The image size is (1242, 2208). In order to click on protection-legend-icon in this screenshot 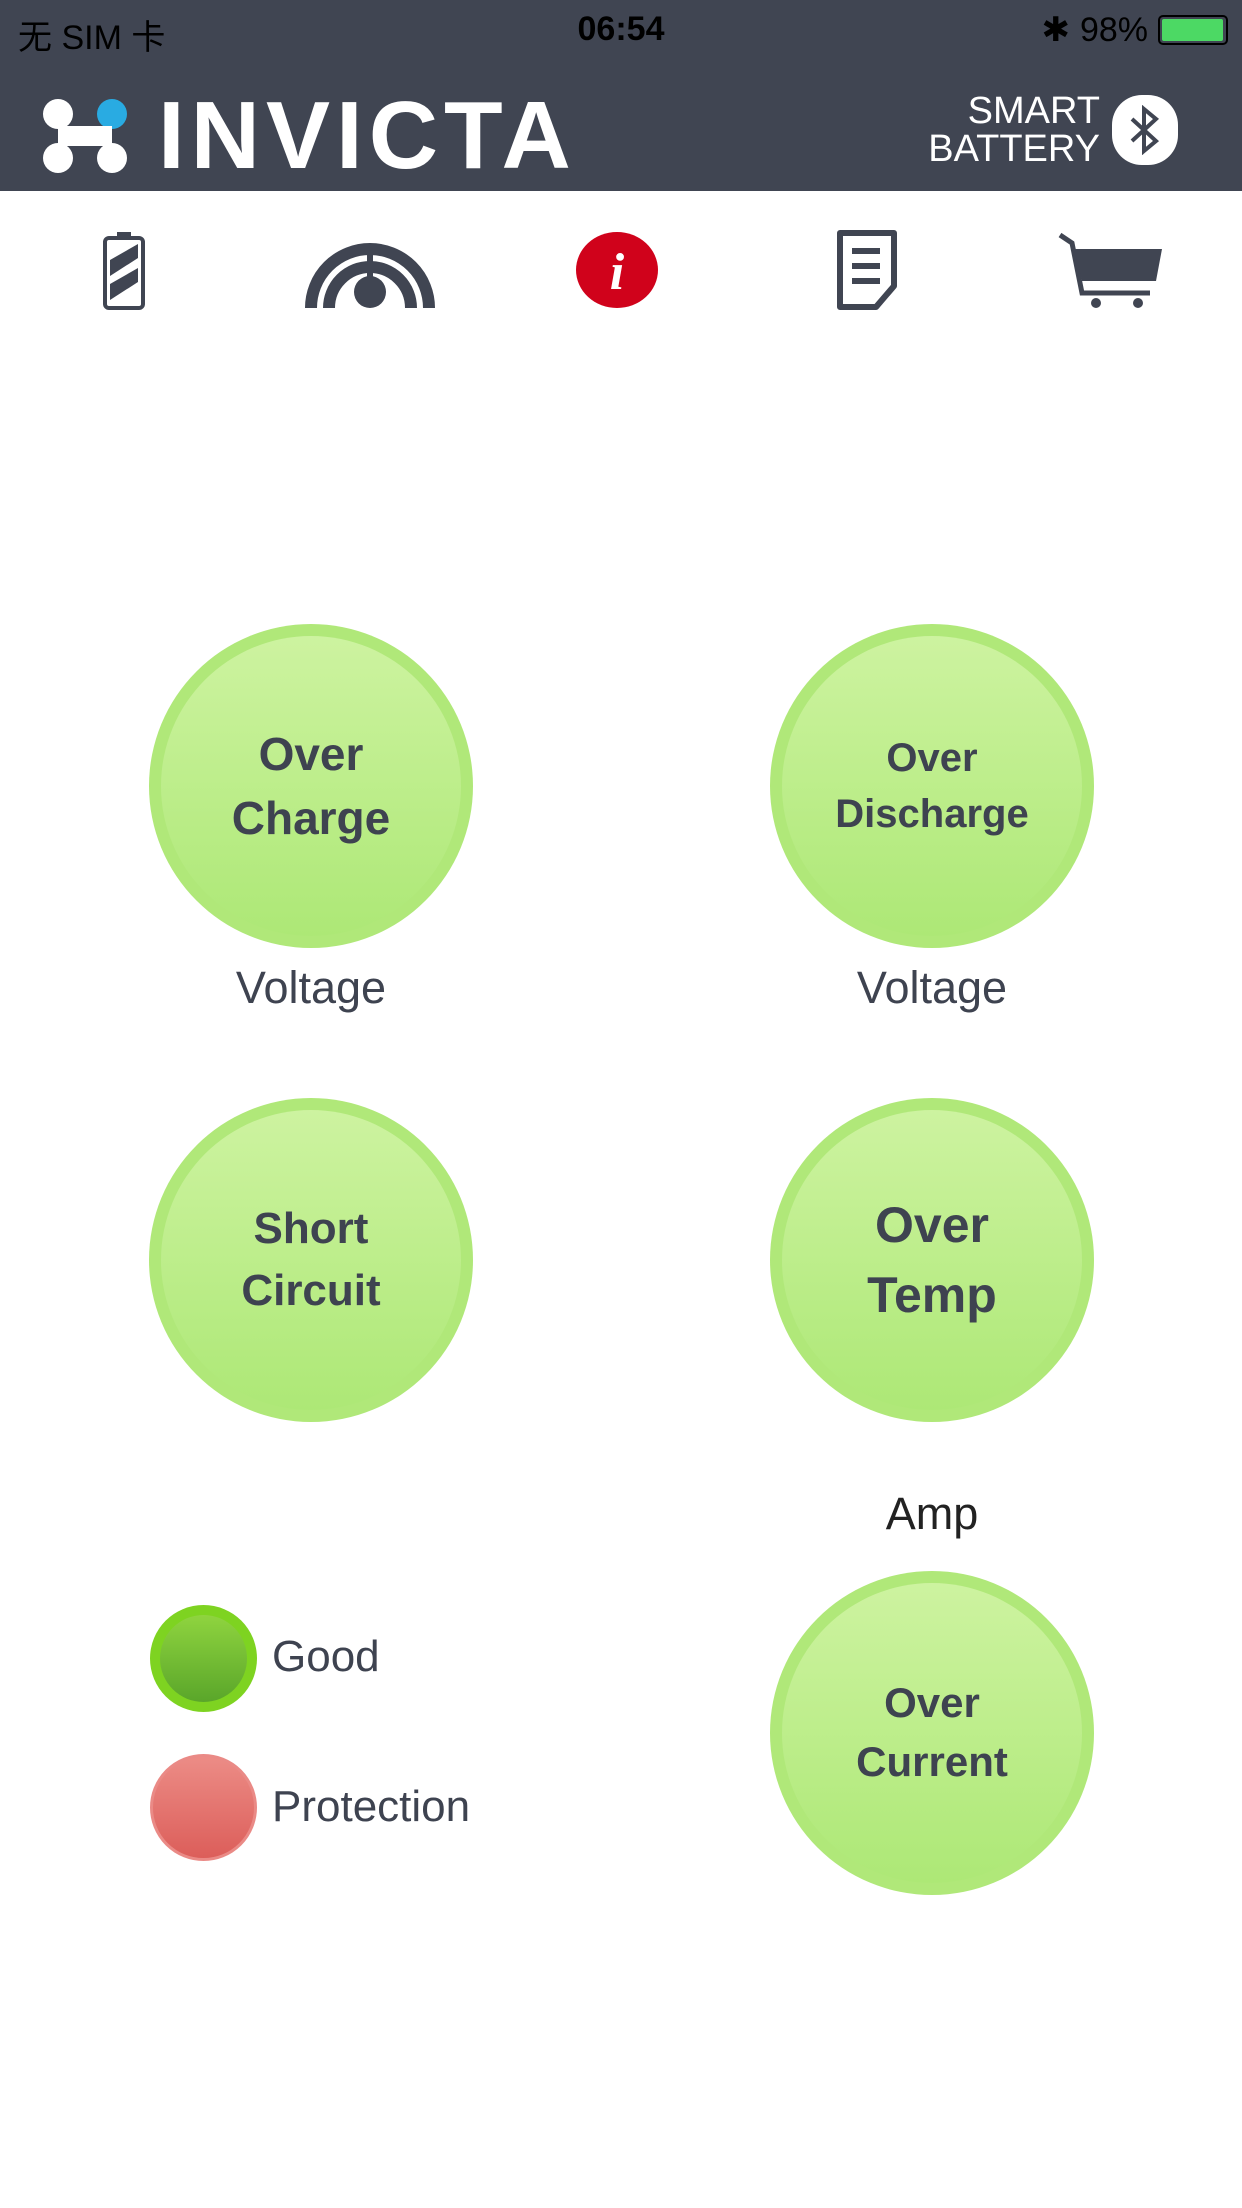, I will do `click(203, 1807)`.